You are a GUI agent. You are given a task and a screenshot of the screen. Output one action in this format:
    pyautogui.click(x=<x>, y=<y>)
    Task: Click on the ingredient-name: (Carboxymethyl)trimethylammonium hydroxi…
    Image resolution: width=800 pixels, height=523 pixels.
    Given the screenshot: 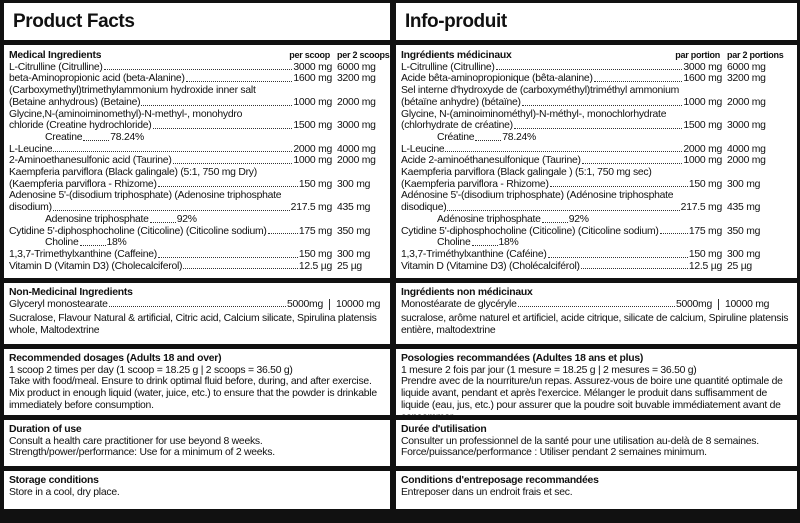 What is the action you would take?
    pyautogui.click(x=132, y=91)
    